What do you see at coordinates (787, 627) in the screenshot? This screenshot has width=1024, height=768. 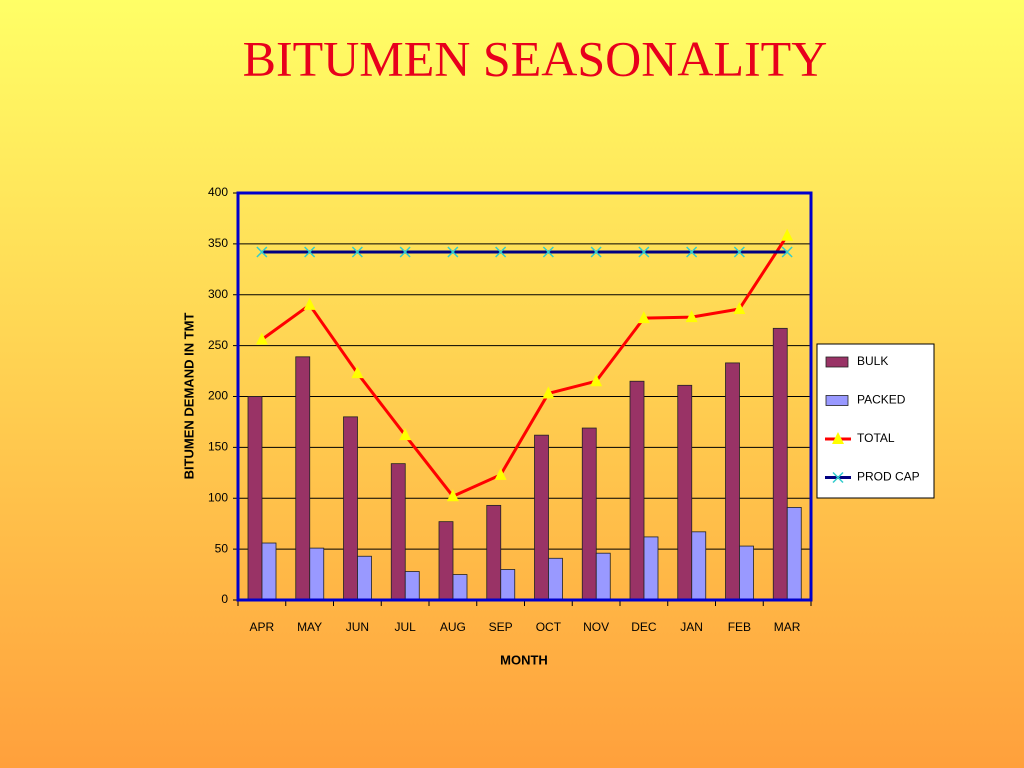 I see `x-tick-label: MAR` at bounding box center [787, 627].